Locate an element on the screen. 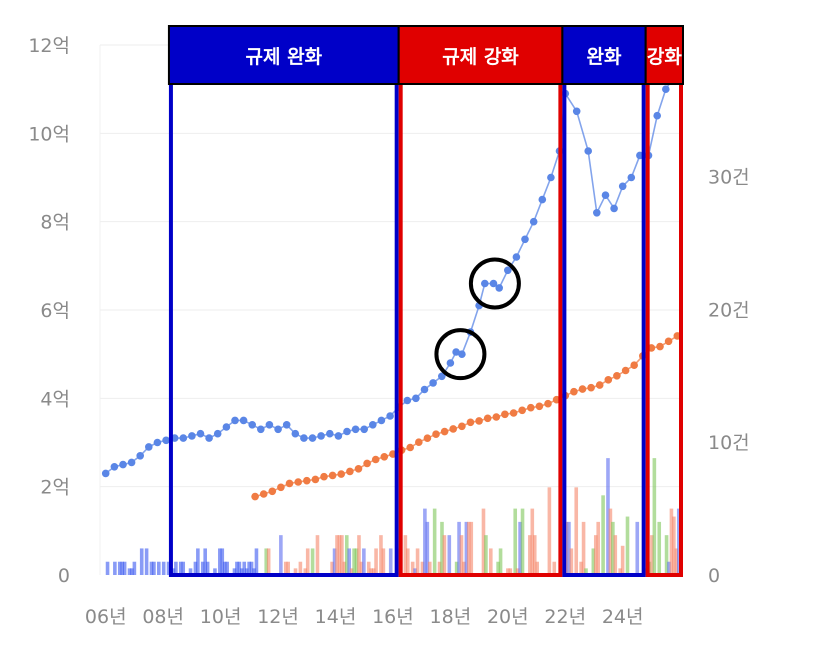 This screenshot has height=649, width=813. y-right-tick-label: 0 is located at coordinates (714, 576).